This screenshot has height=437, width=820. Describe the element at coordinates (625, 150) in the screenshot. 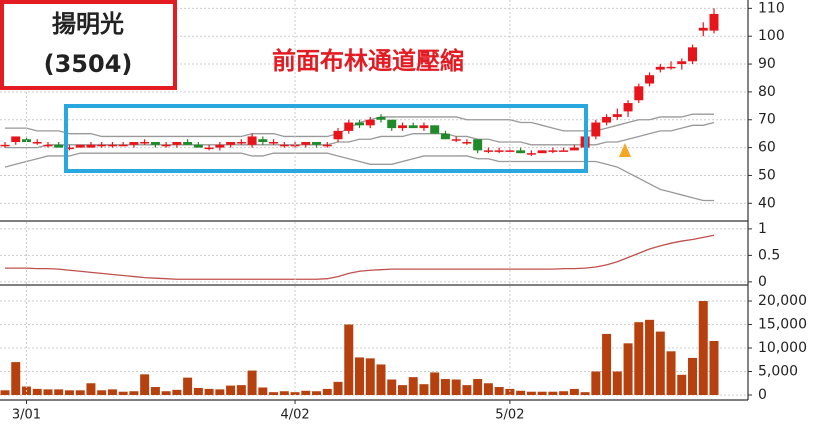

I see `signal-marker` at that location.